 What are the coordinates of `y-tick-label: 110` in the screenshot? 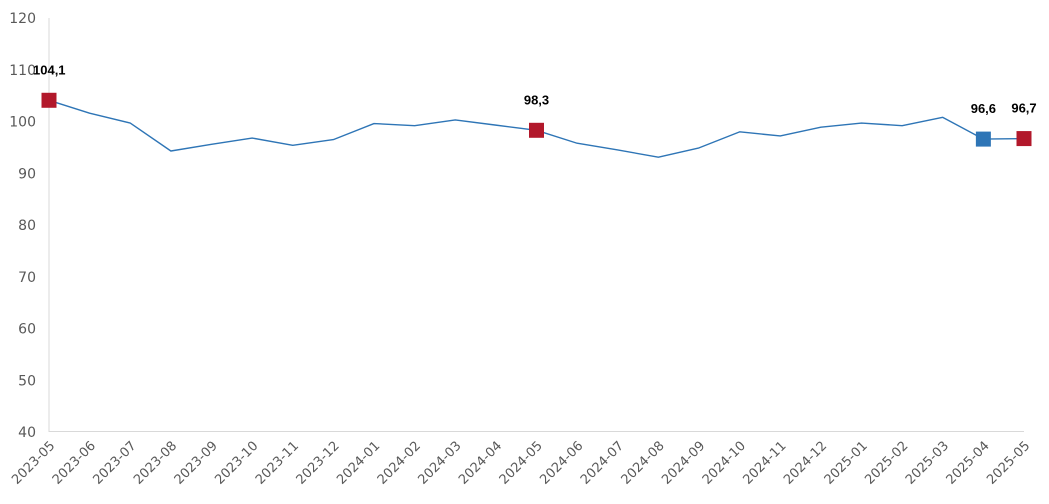 It's located at (22, 71).